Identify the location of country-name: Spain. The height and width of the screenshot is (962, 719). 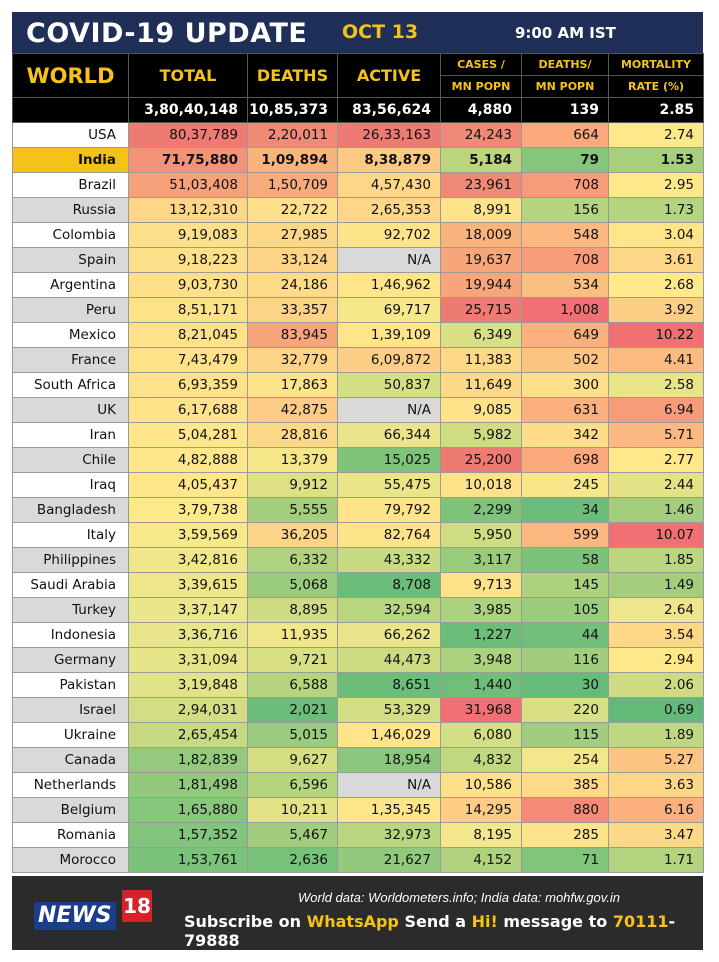
(70, 260).